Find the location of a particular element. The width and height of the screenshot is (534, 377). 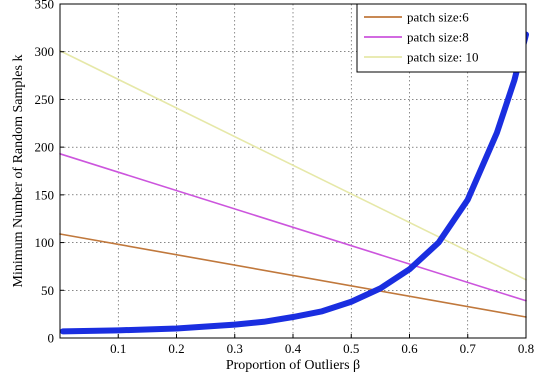

legend: patch size:6 patch size:8 patch size: 10 is located at coordinates (441, 38).